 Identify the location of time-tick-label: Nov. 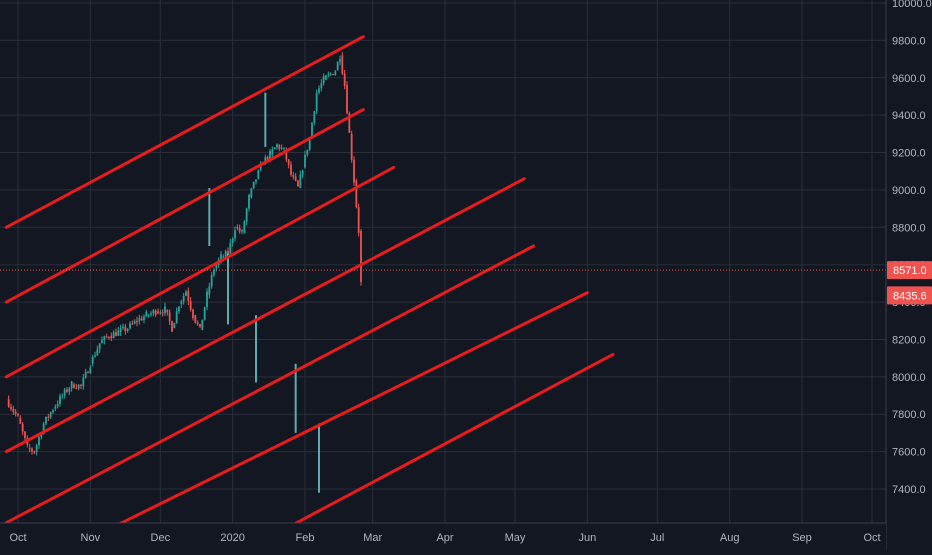
(91, 538).